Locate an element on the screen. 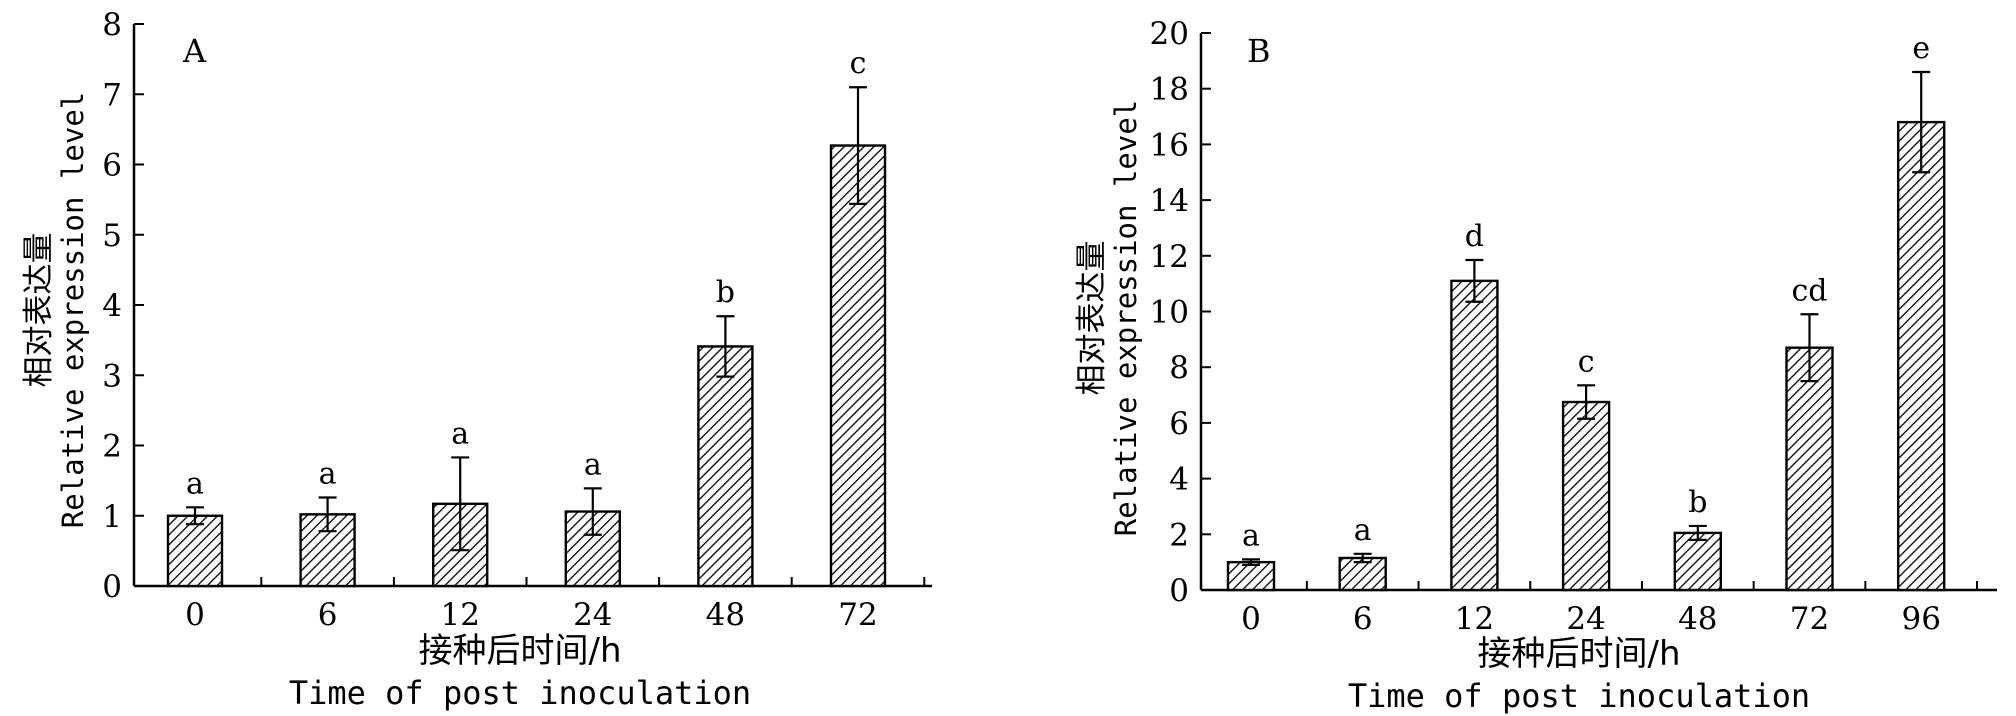  y-tick-label: 16 is located at coordinates (1169, 145).